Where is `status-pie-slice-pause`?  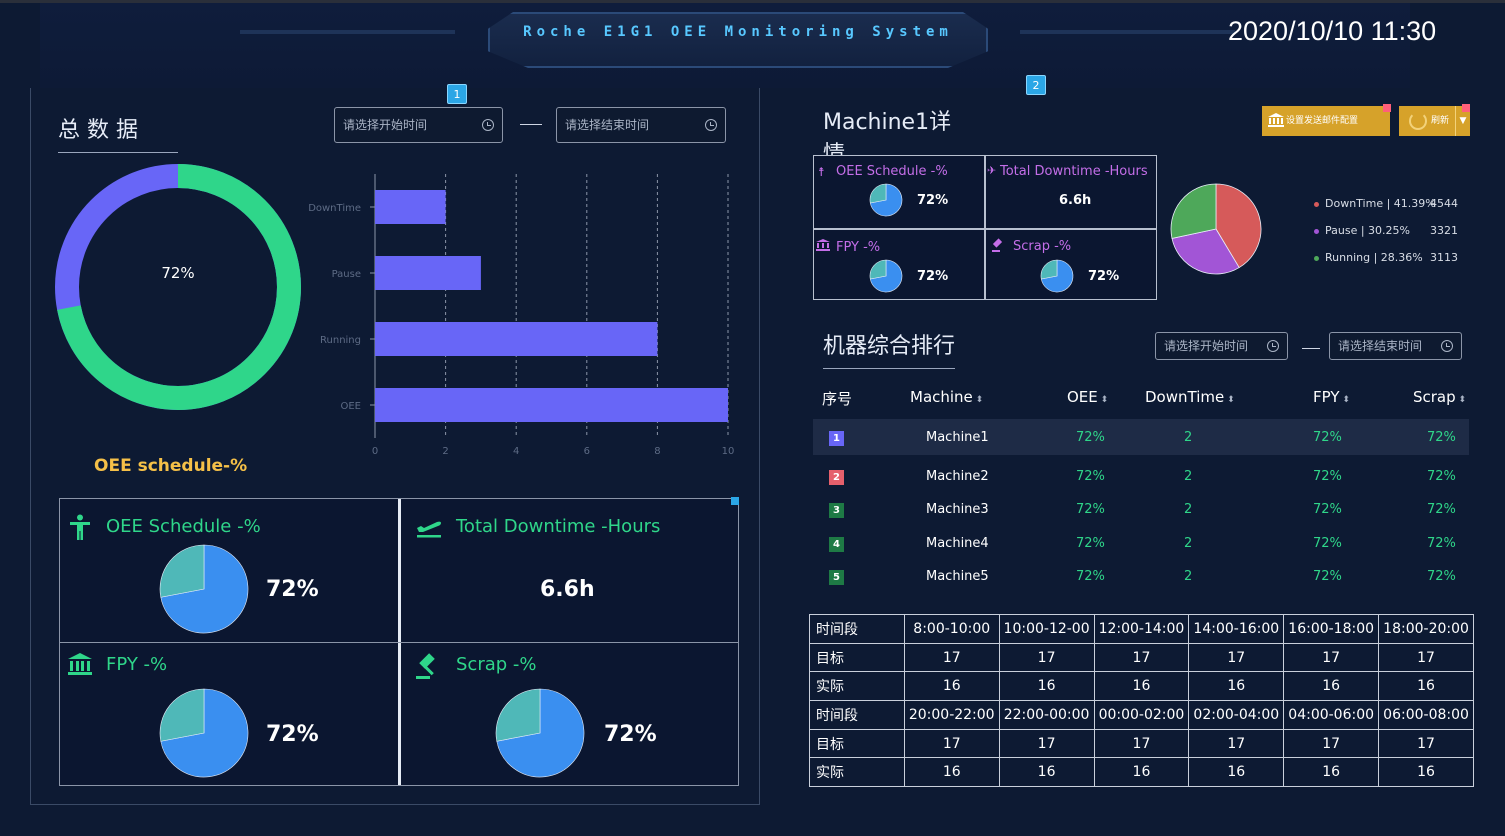
status-pie-slice-pause is located at coordinates (1205, 251).